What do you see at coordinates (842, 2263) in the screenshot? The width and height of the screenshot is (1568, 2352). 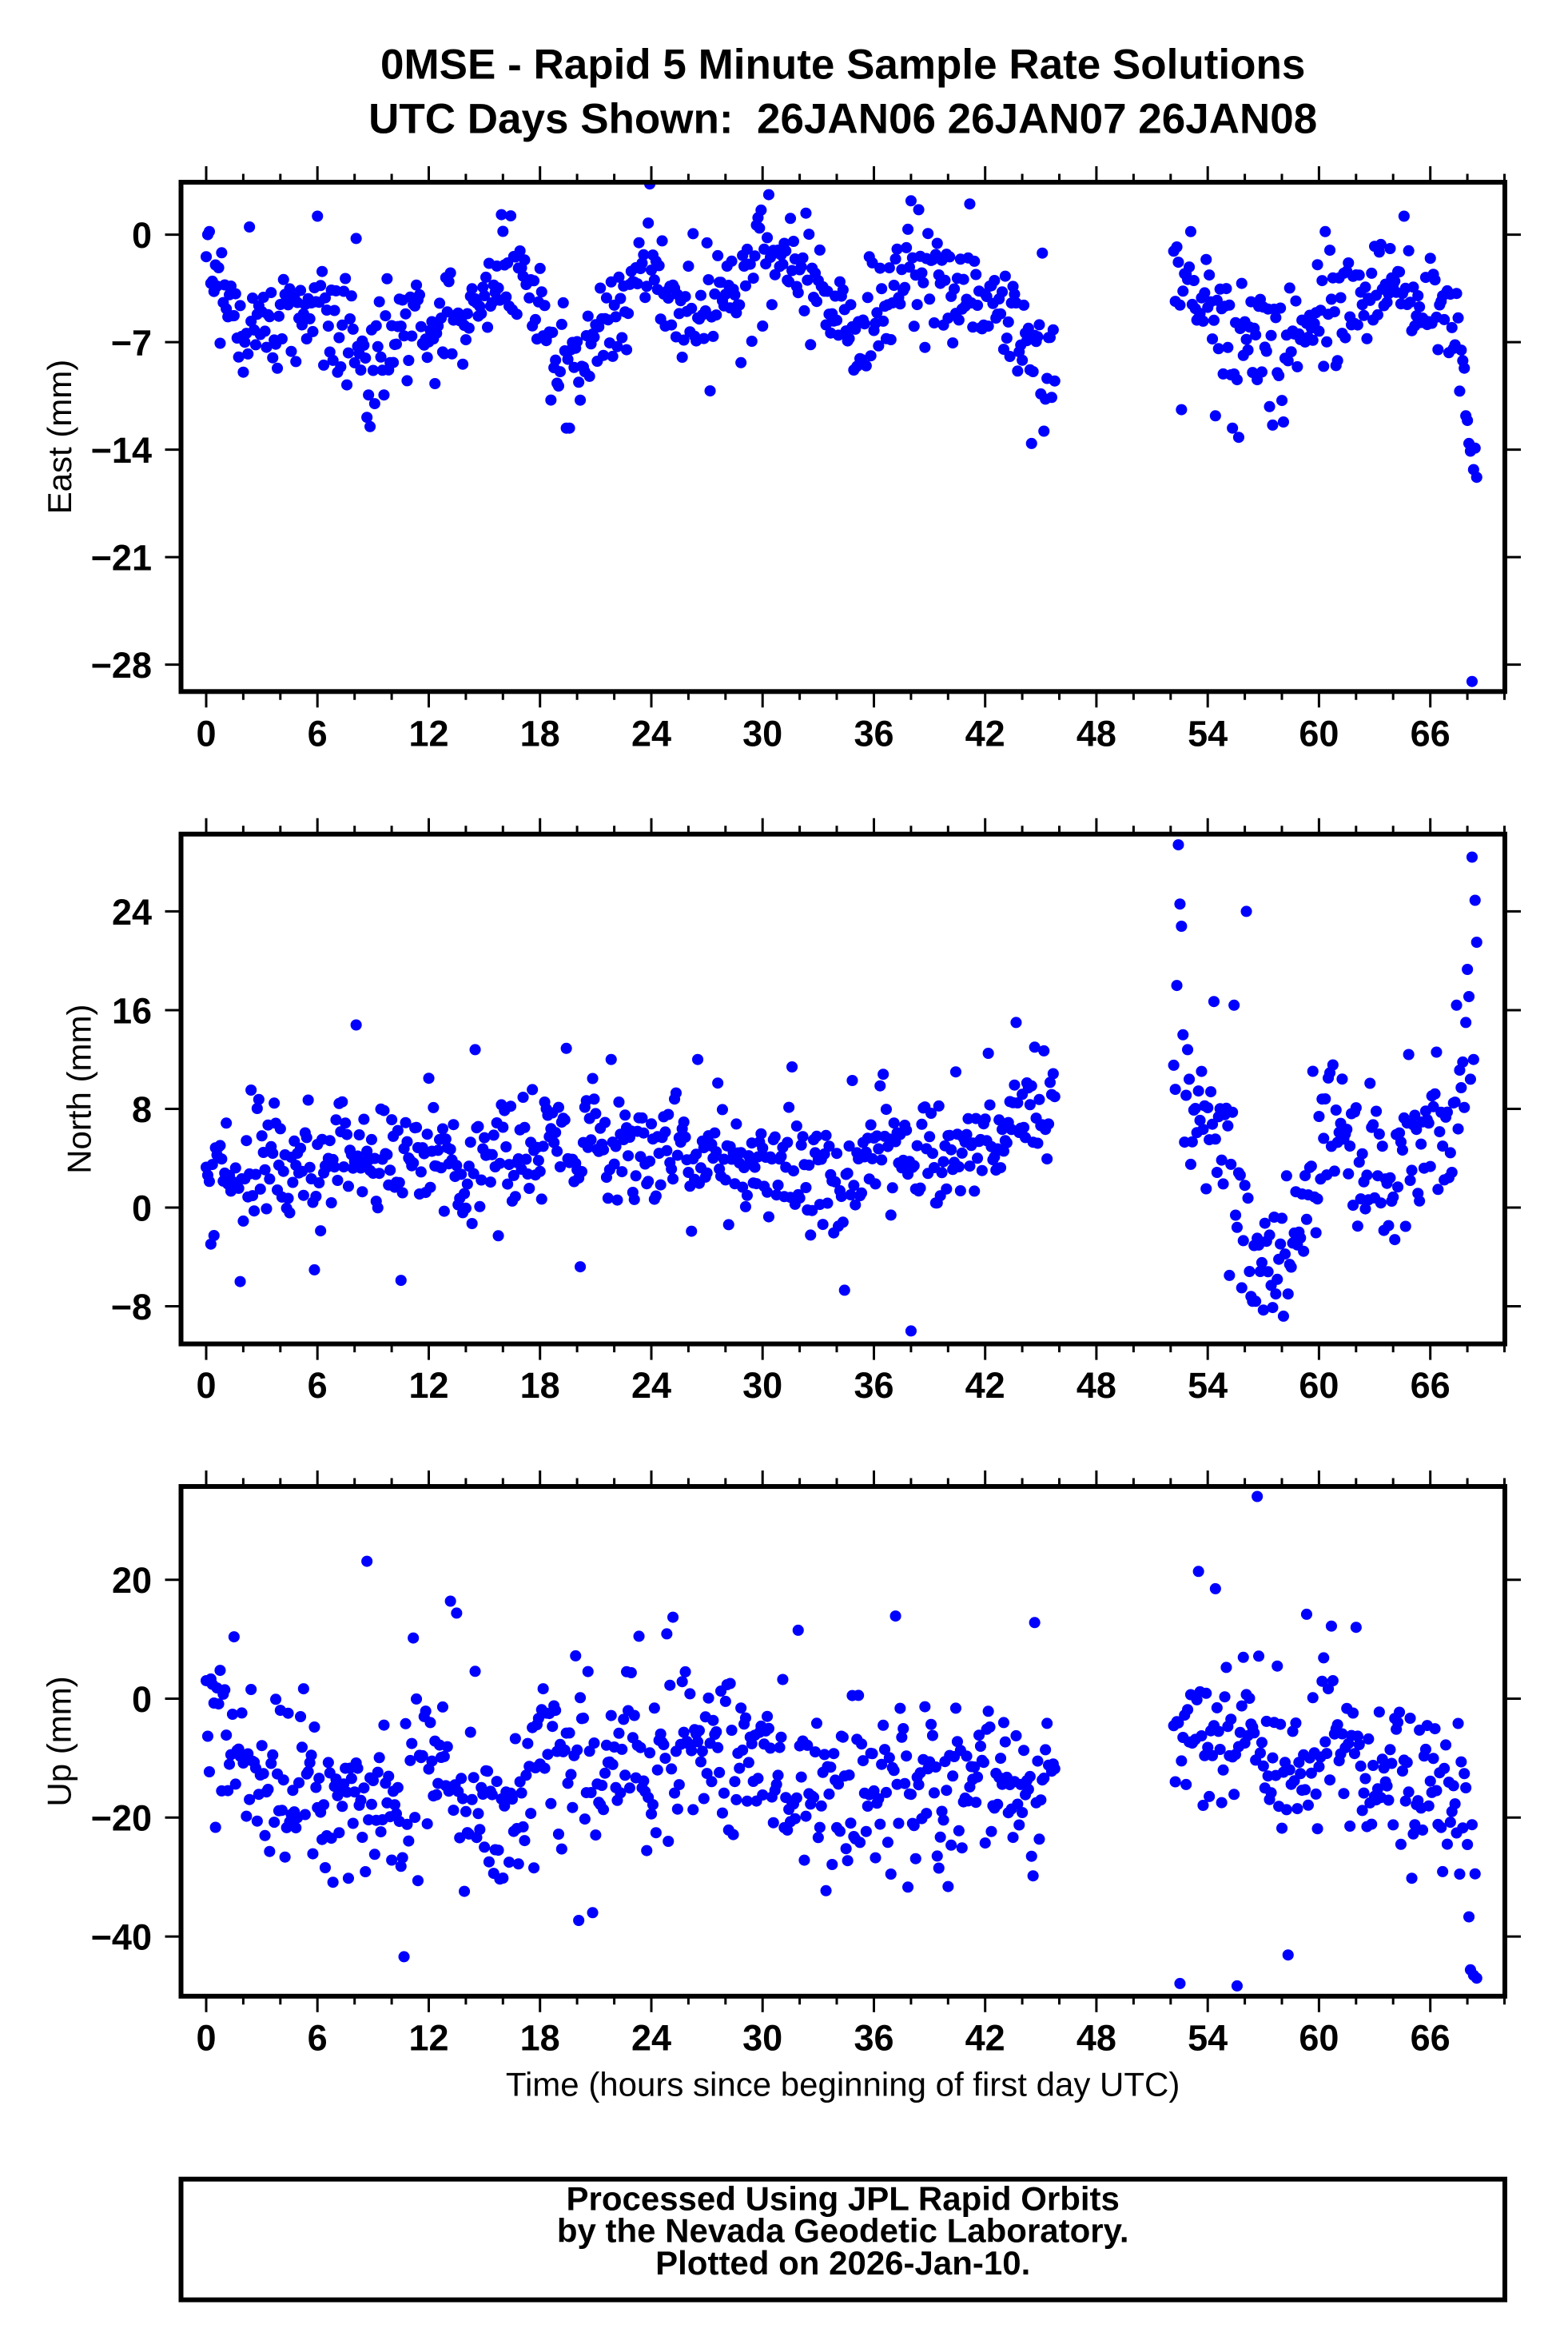 I see `svg-text: Plotted on 2026-Jan-10.` at bounding box center [842, 2263].